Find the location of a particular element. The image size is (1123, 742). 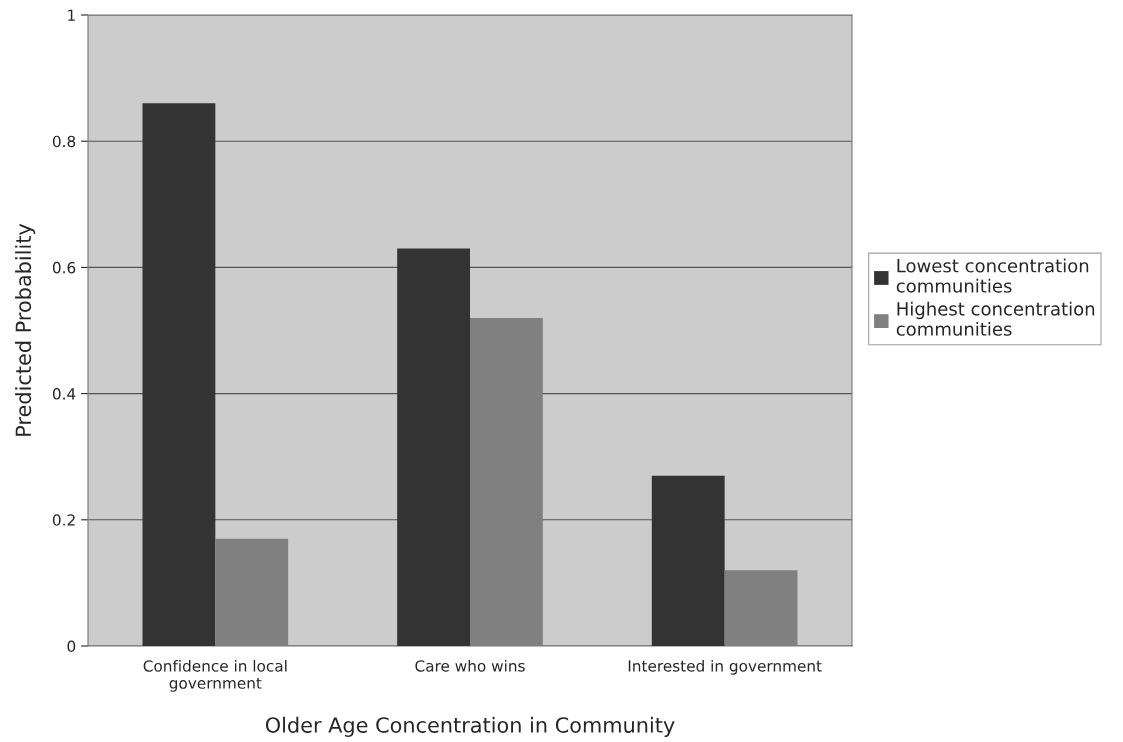

y-tick-label: 1 is located at coordinates (71, 15).